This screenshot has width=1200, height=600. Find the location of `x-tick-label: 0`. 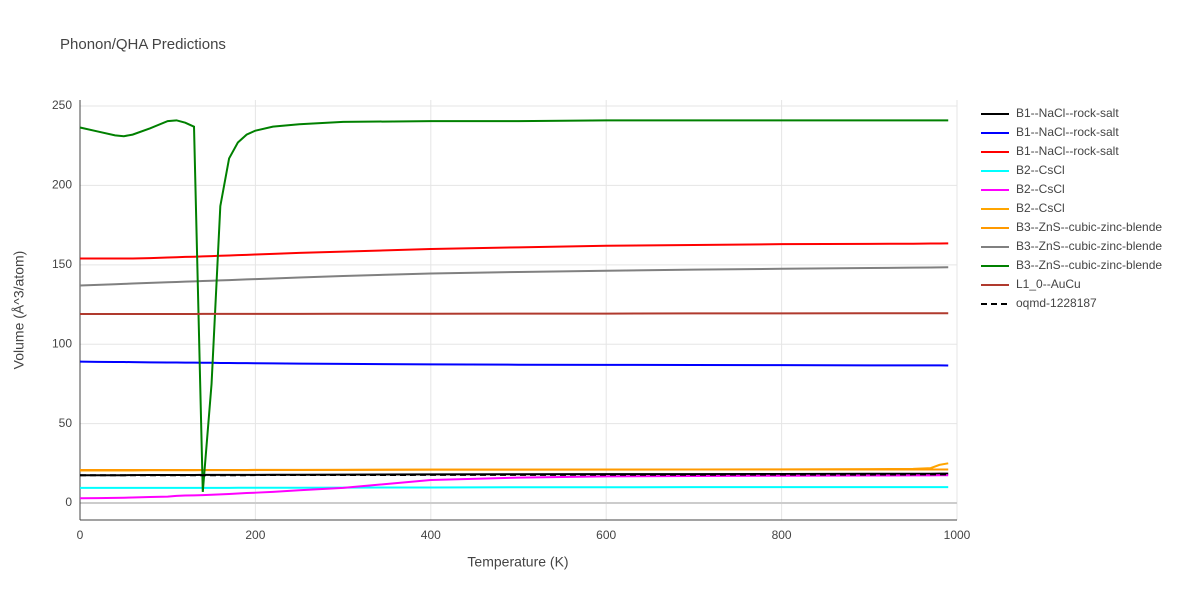

x-tick-label: 0 is located at coordinates (80, 535).